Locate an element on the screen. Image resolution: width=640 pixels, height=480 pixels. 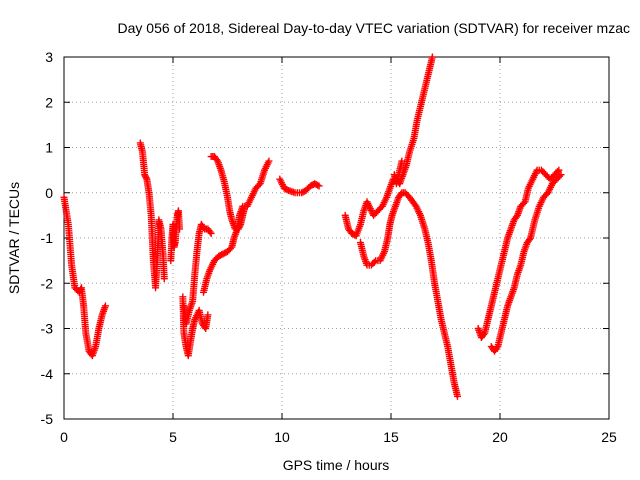
y-tick-label: 3 is located at coordinates (49, 57).